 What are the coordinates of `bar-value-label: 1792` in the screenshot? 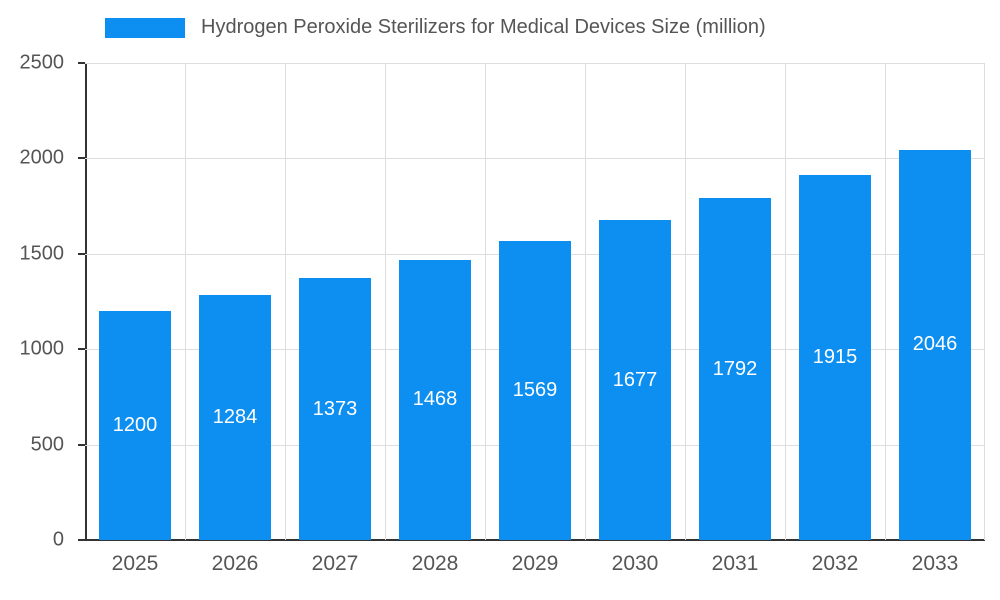 It's located at (735, 368).